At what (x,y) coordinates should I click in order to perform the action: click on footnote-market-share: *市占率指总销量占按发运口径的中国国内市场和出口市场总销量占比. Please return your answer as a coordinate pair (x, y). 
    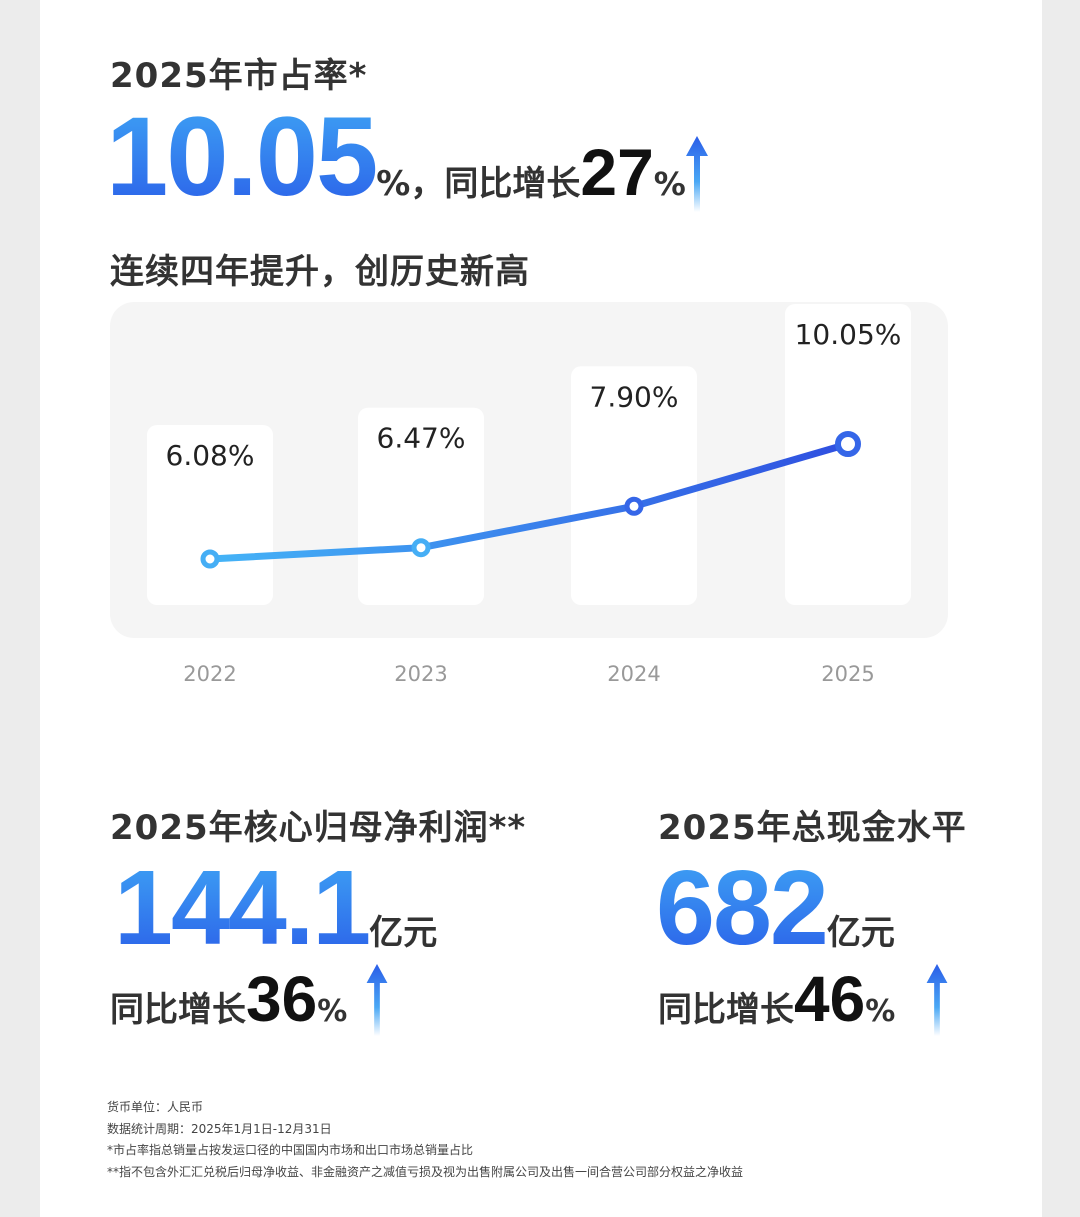
    Looking at the image, I should click on (290, 1150).